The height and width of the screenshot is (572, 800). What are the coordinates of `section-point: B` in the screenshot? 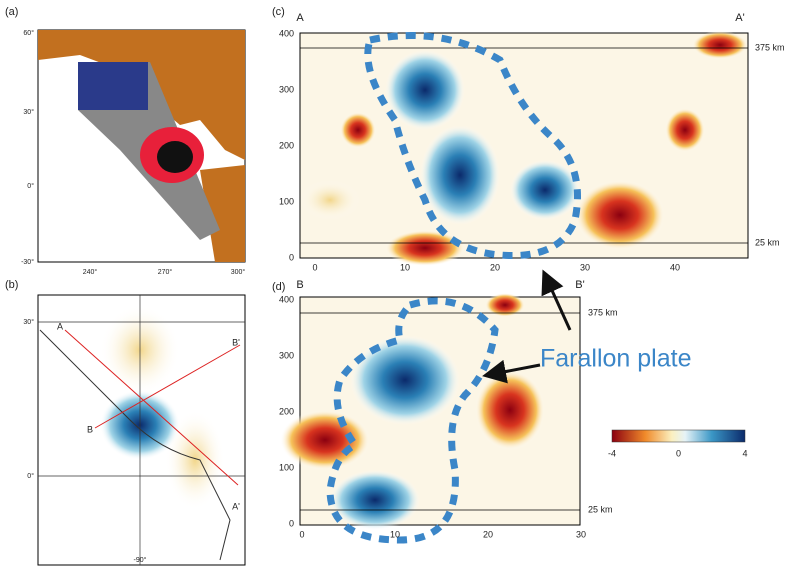 It's located at (90, 429).